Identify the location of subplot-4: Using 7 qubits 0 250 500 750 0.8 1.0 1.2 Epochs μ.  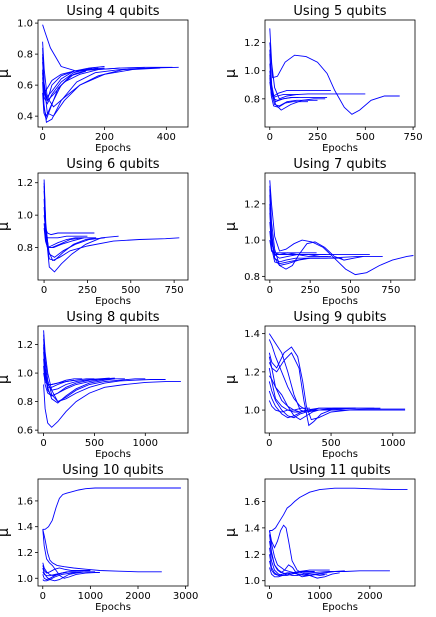
(319, 232).